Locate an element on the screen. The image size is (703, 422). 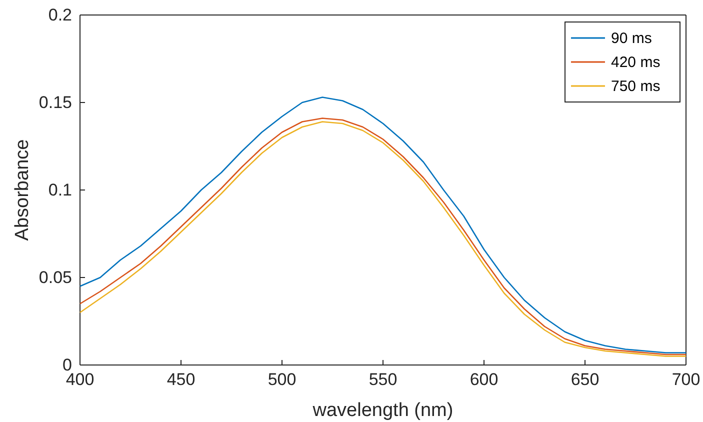
y-tick-label: 0.1 is located at coordinates (60, 190).